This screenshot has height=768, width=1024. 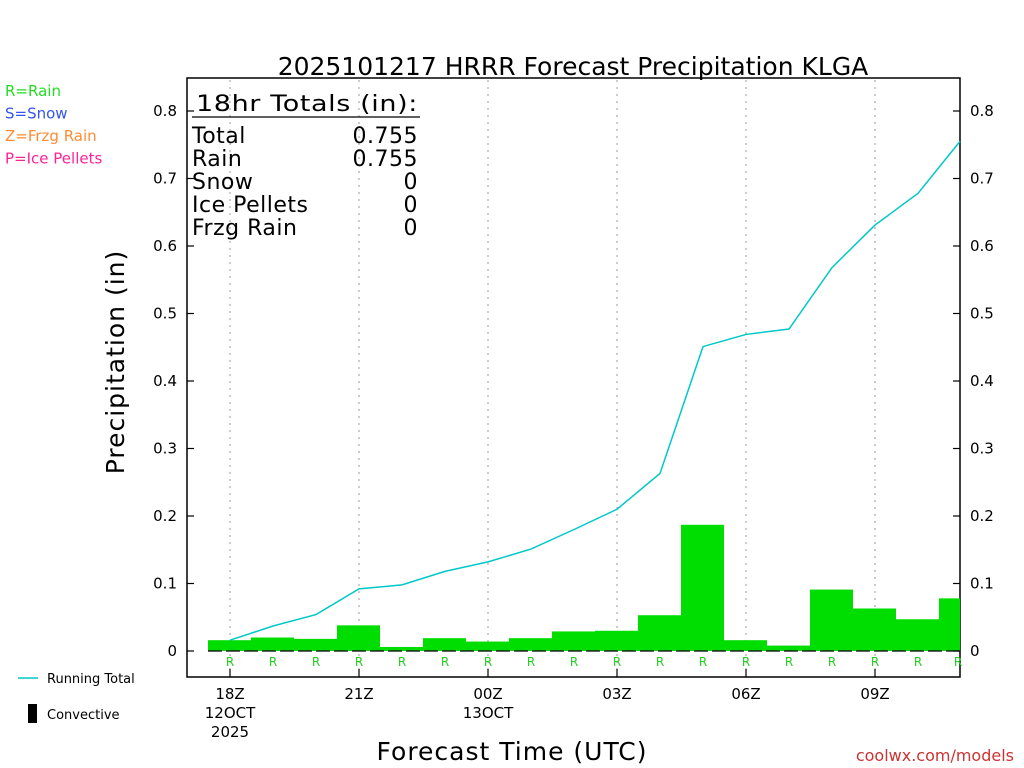 What do you see at coordinates (230, 713) in the screenshot?
I see `x-tick-label: 12OCT` at bounding box center [230, 713].